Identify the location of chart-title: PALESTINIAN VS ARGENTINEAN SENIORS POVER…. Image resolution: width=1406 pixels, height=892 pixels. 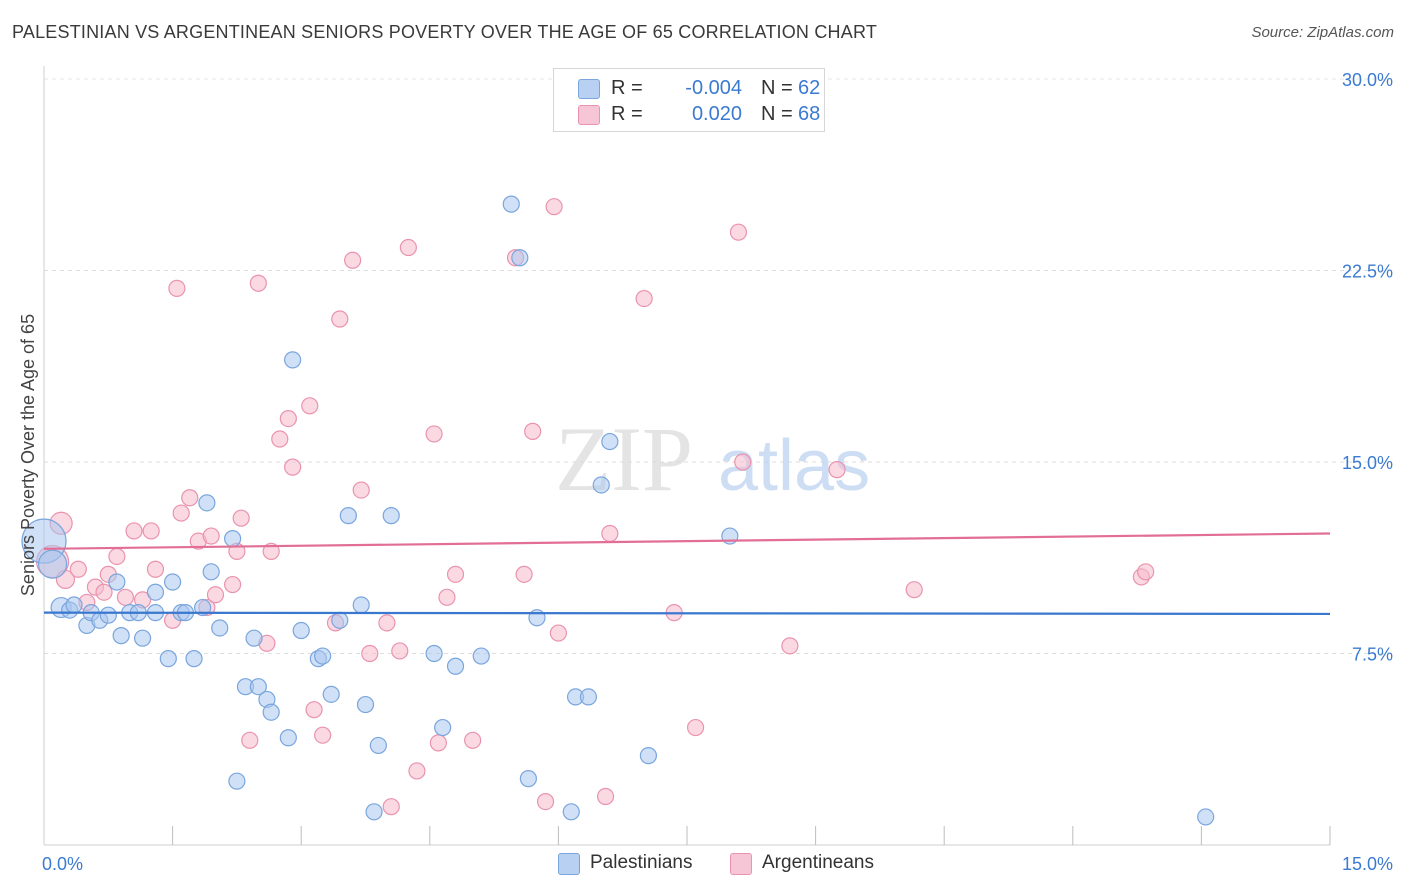
(445, 32).